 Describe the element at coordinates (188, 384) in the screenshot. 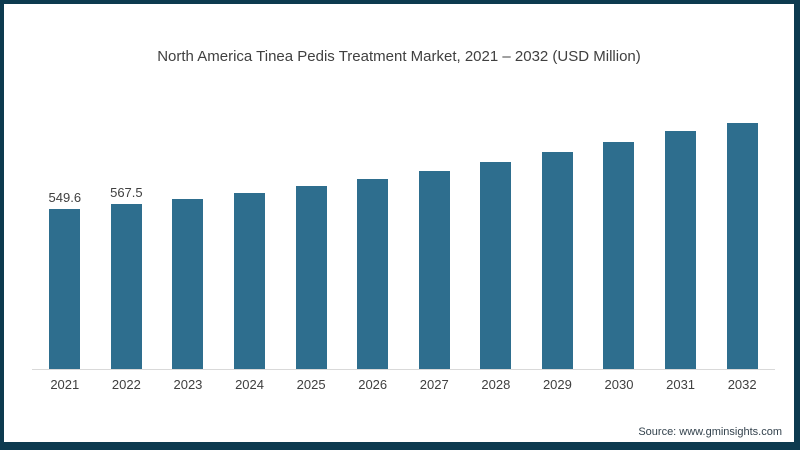

I see `x-axis-tick-label: 2023` at that location.